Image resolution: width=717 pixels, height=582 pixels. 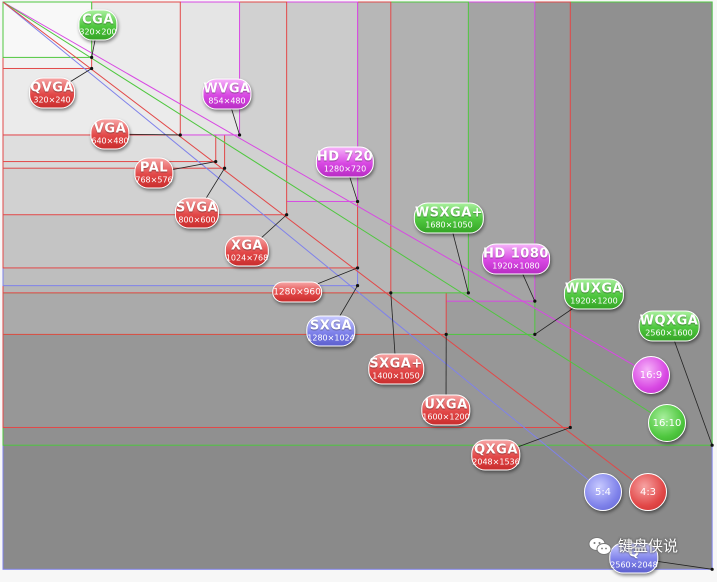 What do you see at coordinates (110, 134) in the screenshot?
I see `label-vga: VGA 640×480` at bounding box center [110, 134].